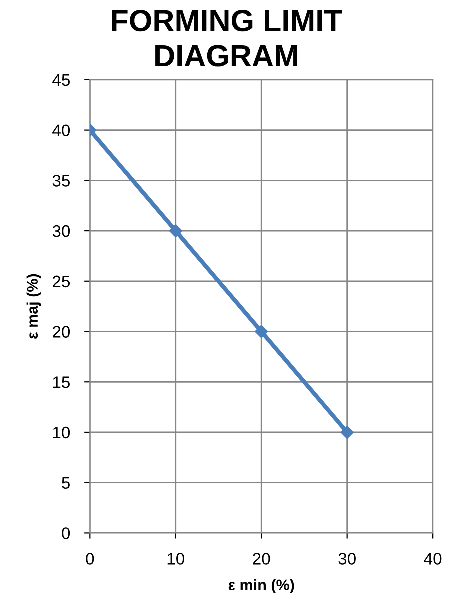  I want to click on x-axis-title: ε min (%), so click(261, 586).